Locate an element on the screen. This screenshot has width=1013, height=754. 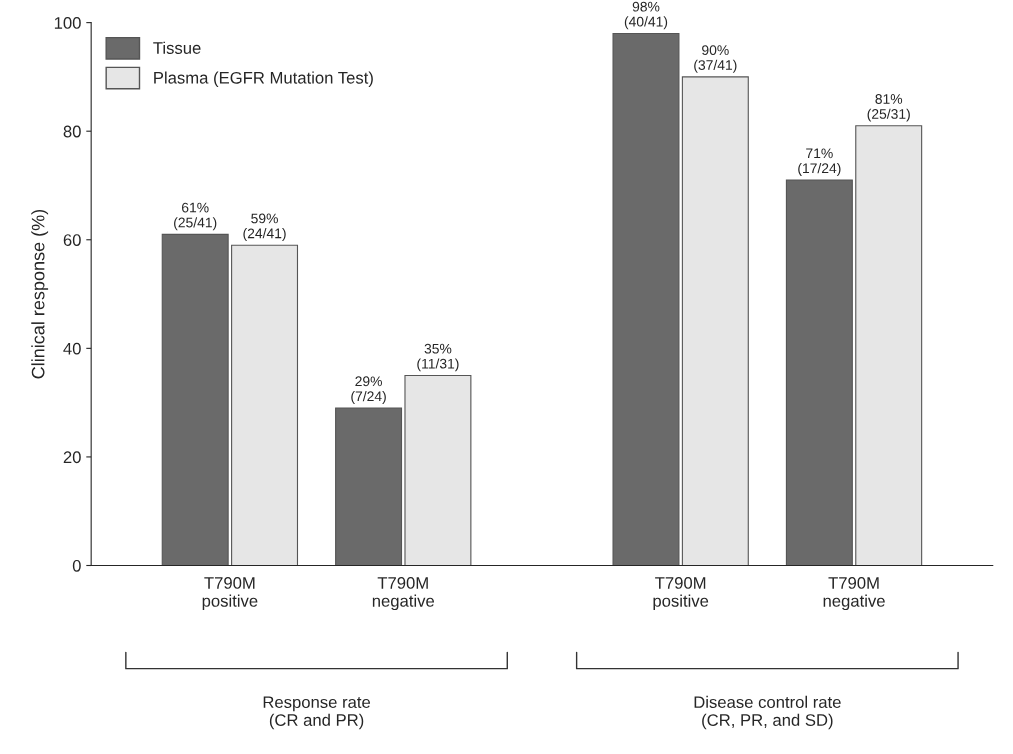
data-label: 90% (37/41) is located at coordinates (715, 59).